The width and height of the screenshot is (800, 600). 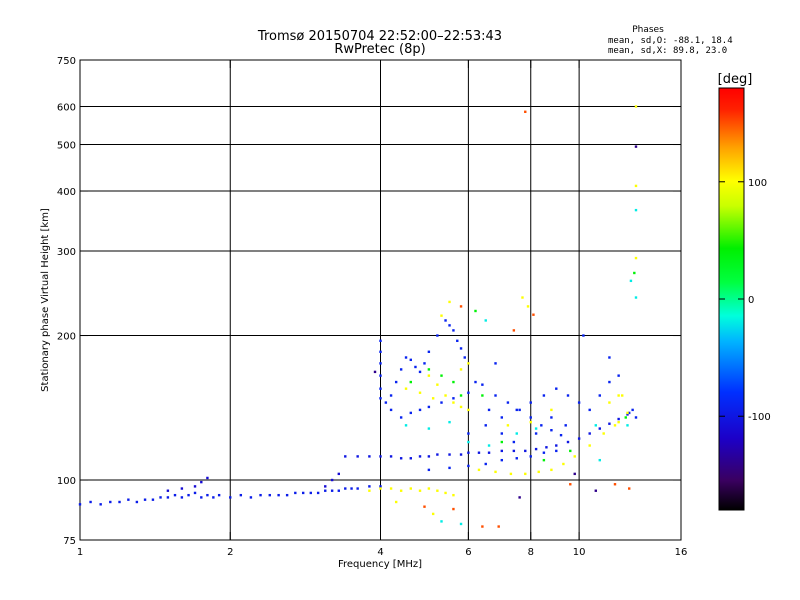 I want to click on phases-title: Phases, so click(x=648, y=30).